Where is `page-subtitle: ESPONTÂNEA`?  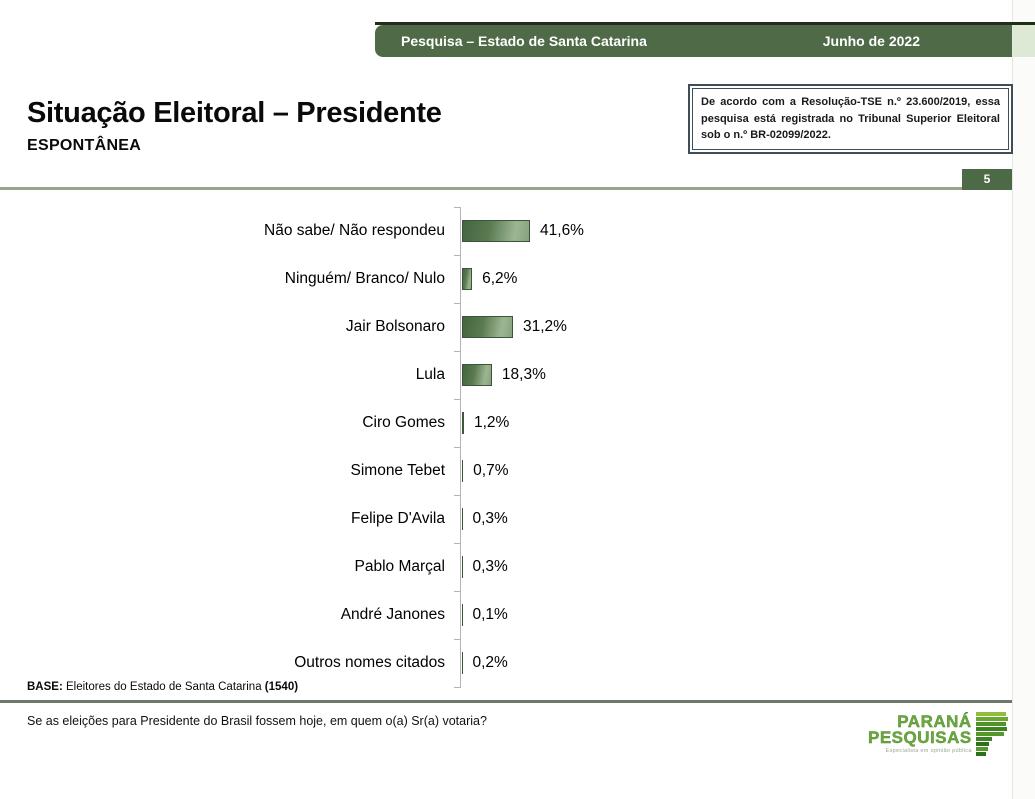 page-subtitle: ESPONTÂNEA is located at coordinates (84, 145).